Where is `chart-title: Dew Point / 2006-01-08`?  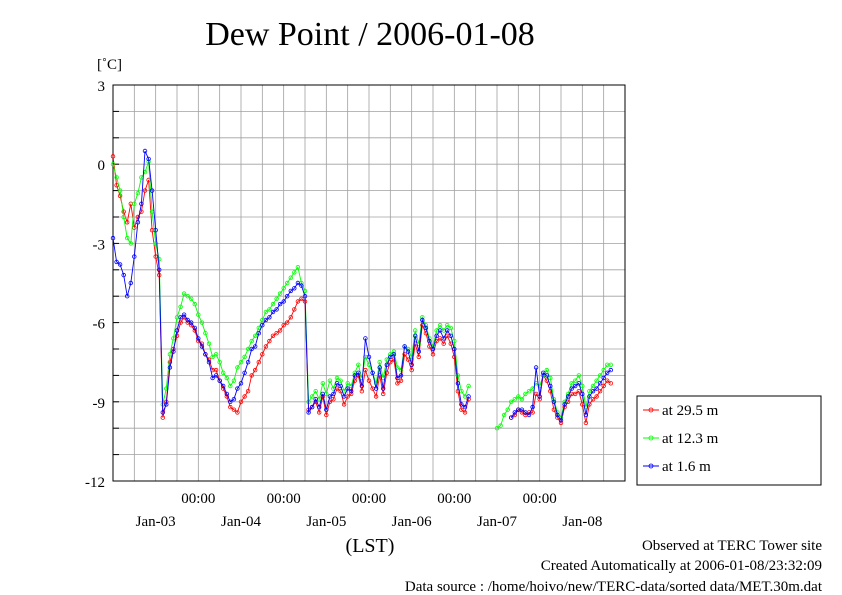 chart-title: Dew Point / 2006-01-08 is located at coordinates (370, 34).